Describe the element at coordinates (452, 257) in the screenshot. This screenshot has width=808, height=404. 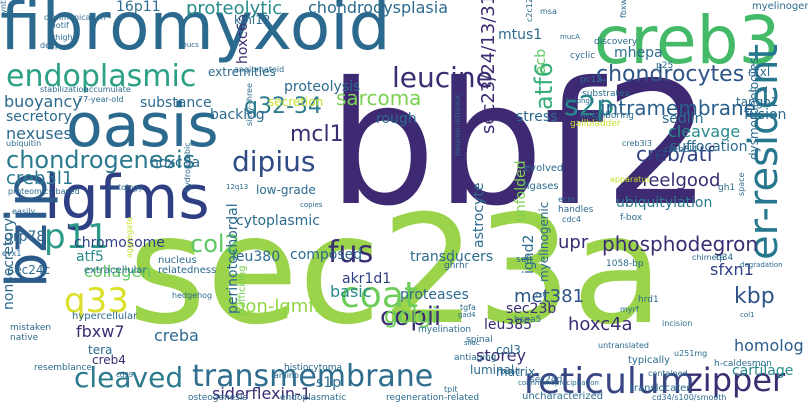
I see `word-transducers: transducers` at that location.